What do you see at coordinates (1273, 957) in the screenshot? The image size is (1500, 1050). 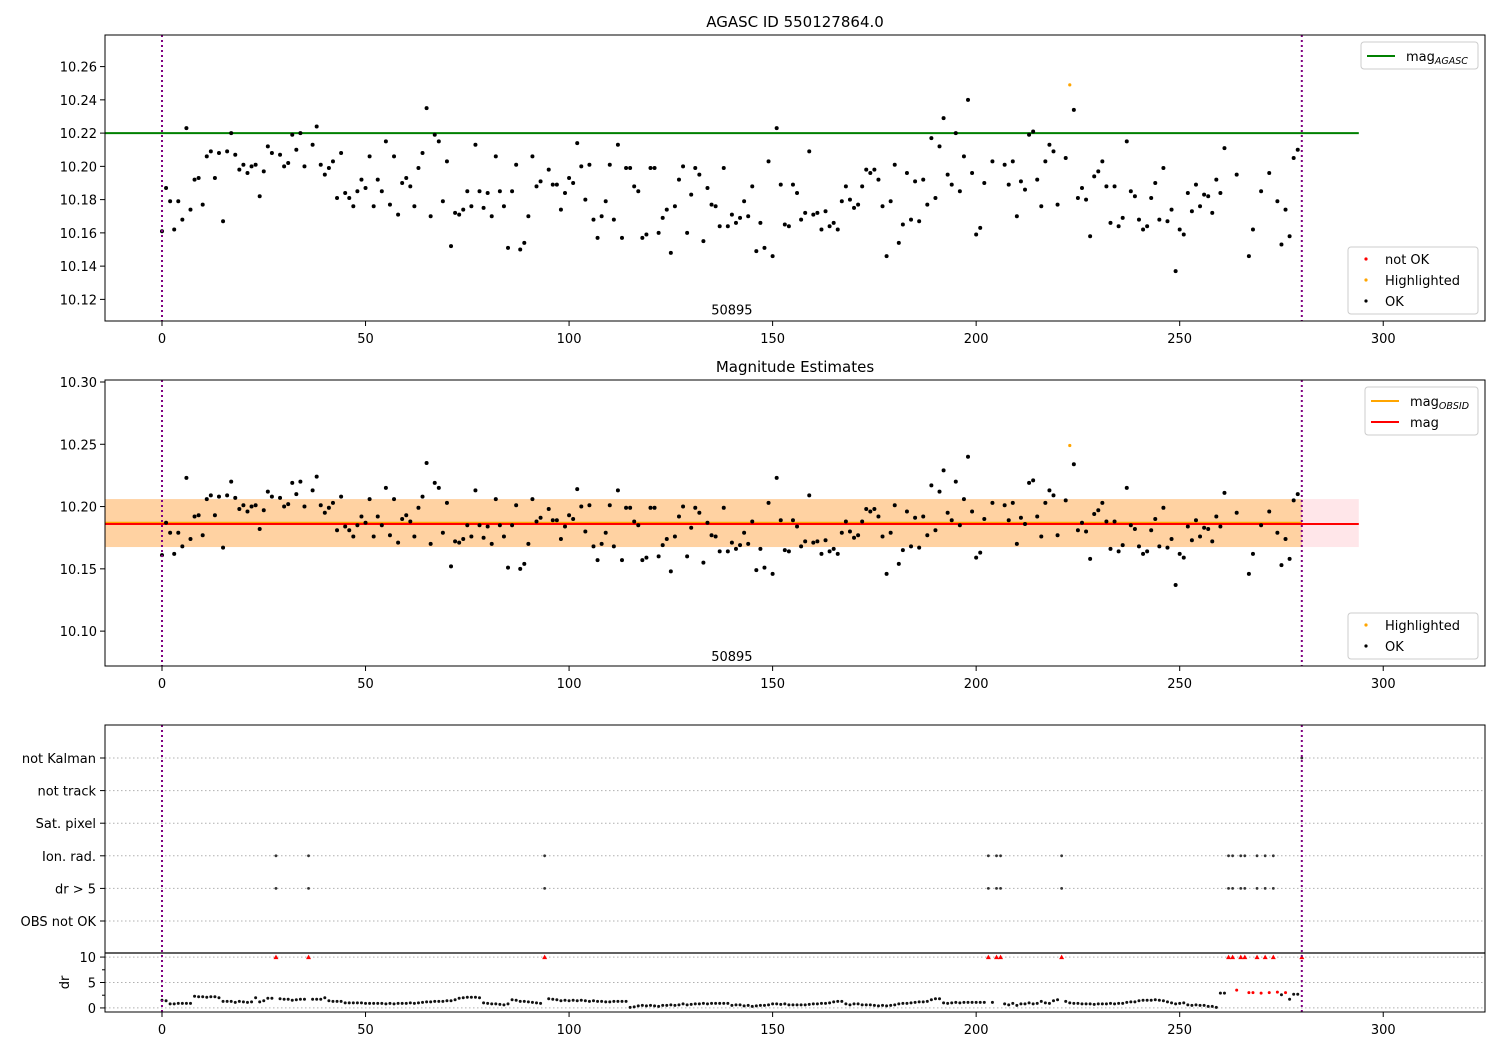 I see `dr-clipped-marker` at bounding box center [1273, 957].